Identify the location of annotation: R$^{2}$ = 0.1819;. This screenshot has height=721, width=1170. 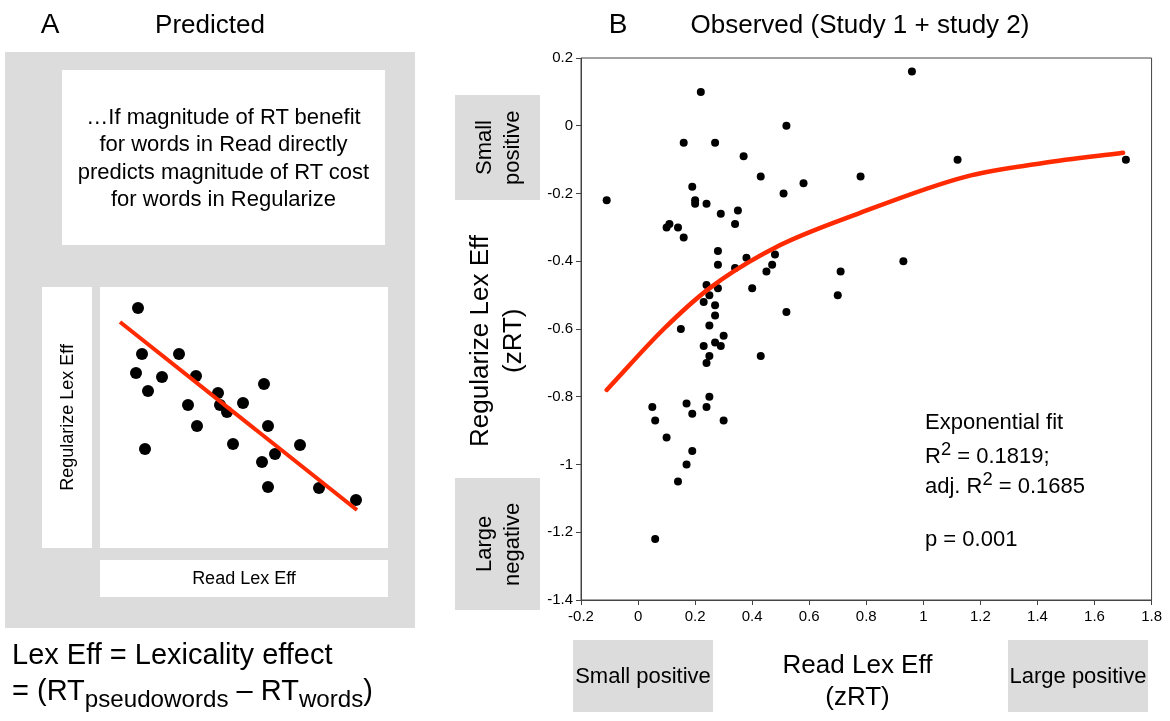
(987, 454).